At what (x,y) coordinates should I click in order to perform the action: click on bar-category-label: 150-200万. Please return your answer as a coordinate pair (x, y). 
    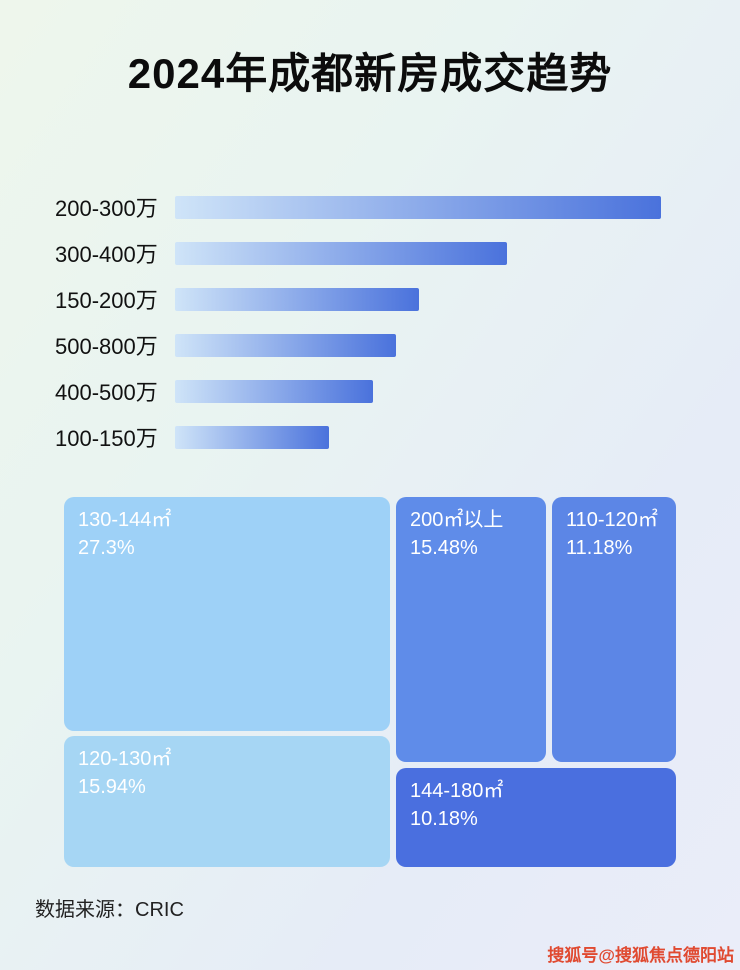
    Looking at the image, I should click on (106, 300).